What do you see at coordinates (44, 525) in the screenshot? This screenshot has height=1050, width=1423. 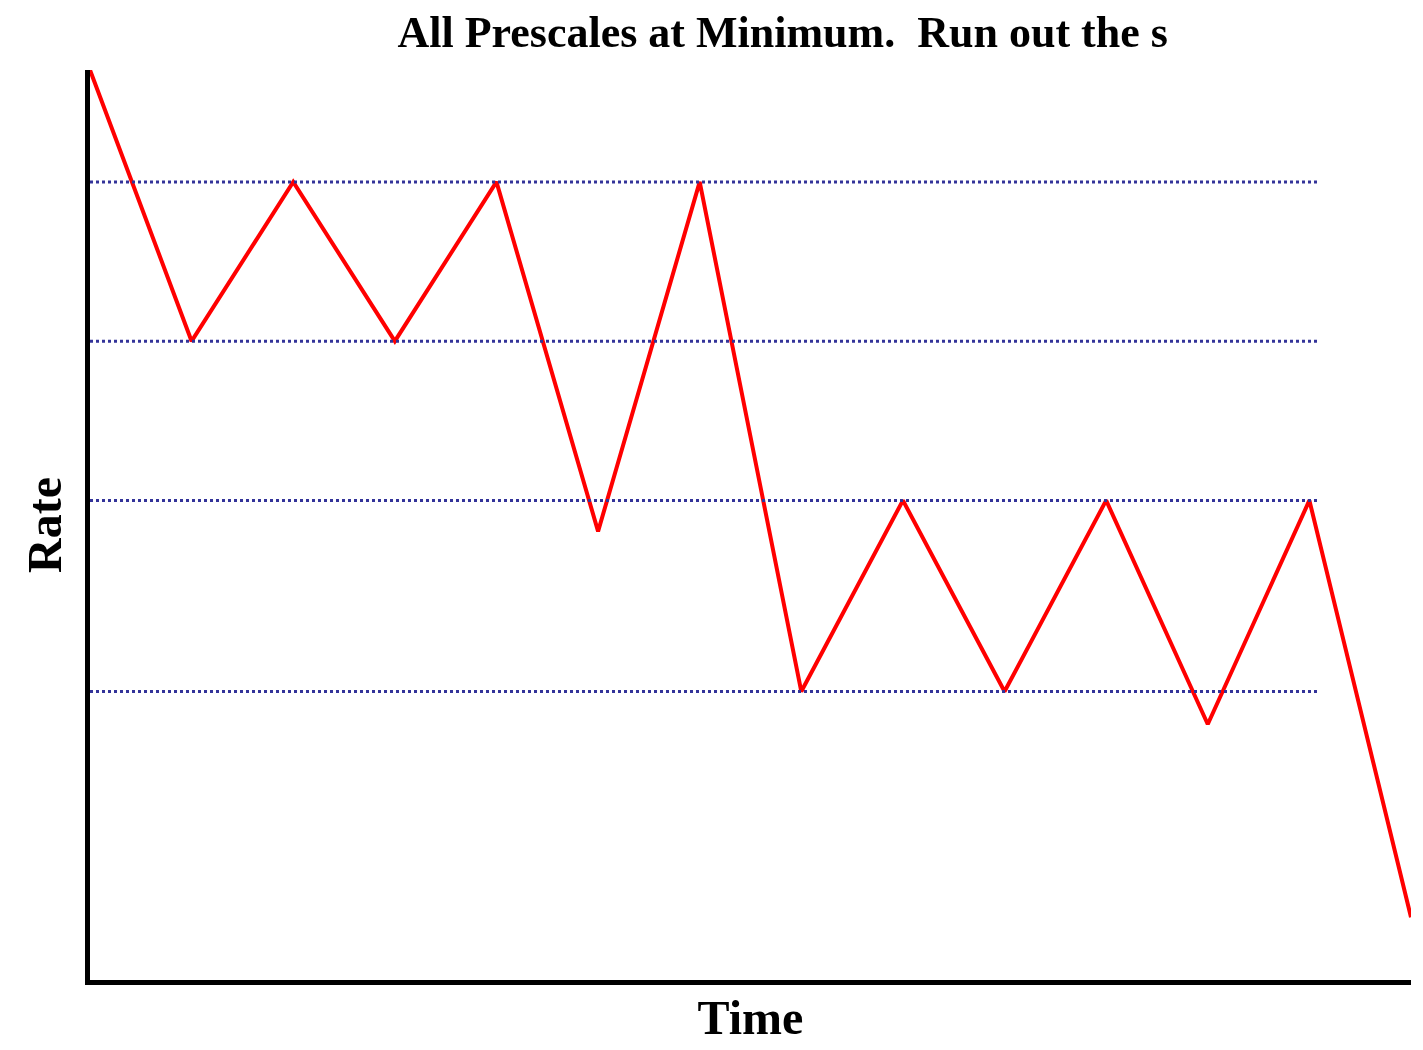 I see `y-axis-title: Rate` at bounding box center [44, 525].